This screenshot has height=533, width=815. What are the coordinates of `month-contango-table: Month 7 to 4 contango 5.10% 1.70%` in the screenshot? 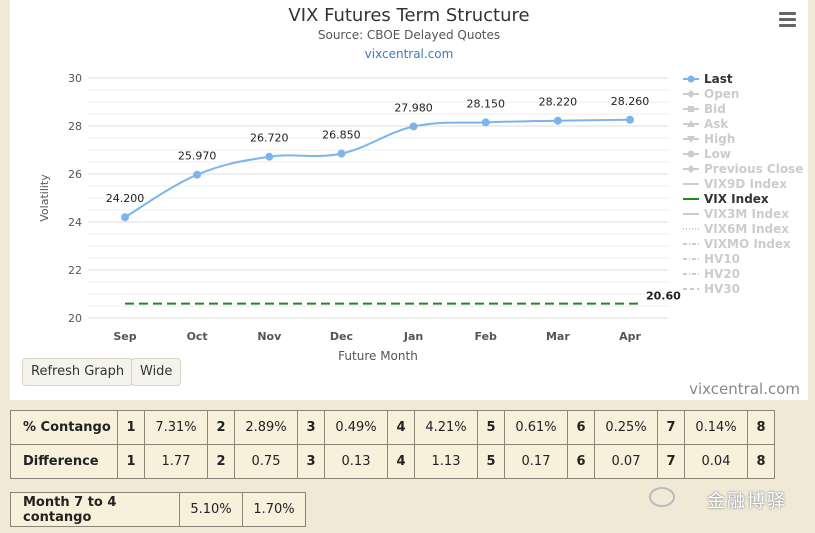 It's located at (158, 509).